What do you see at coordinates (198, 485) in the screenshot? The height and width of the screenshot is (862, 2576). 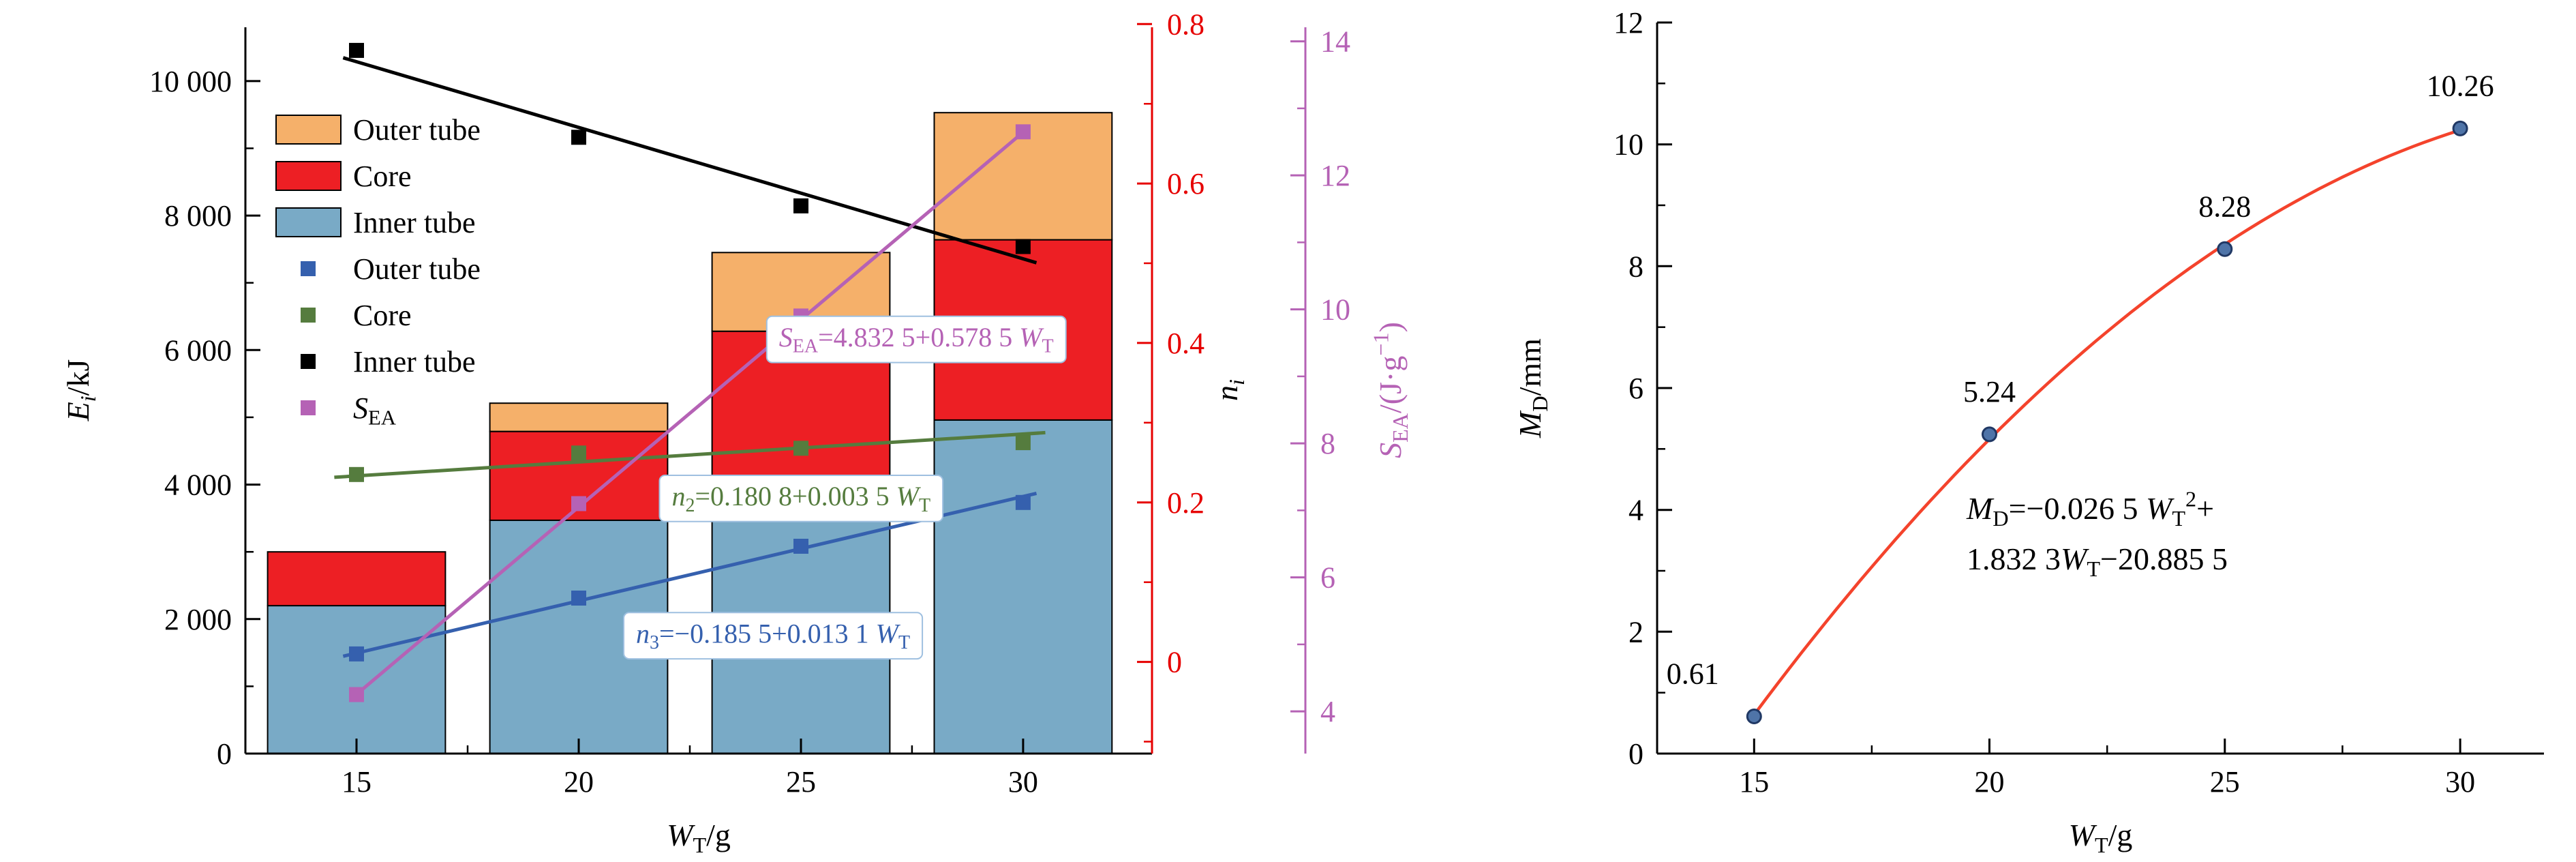 I see `e-tick-label: 4 000` at bounding box center [198, 485].